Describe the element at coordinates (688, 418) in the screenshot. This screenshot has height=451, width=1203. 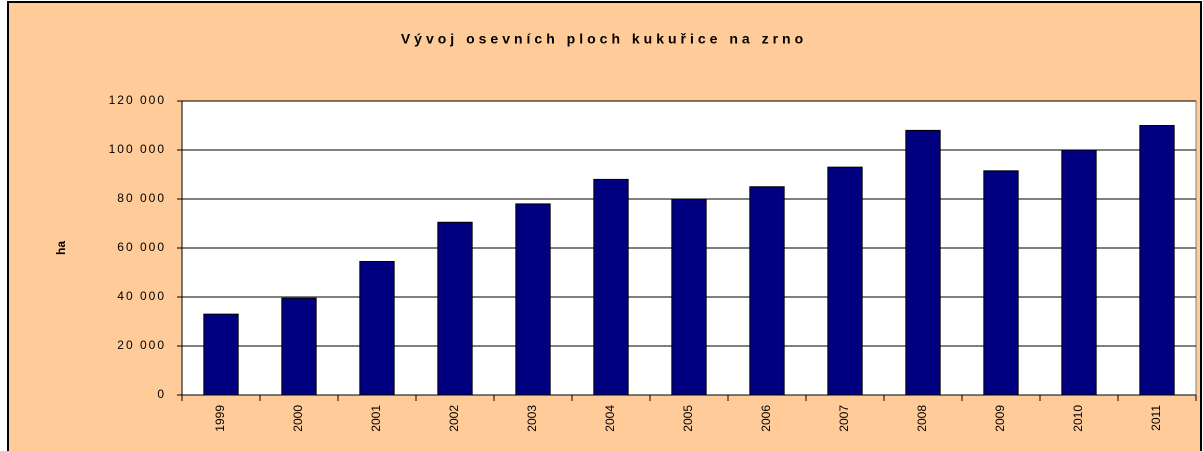
I see `x-tick-label: 2005` at that location.